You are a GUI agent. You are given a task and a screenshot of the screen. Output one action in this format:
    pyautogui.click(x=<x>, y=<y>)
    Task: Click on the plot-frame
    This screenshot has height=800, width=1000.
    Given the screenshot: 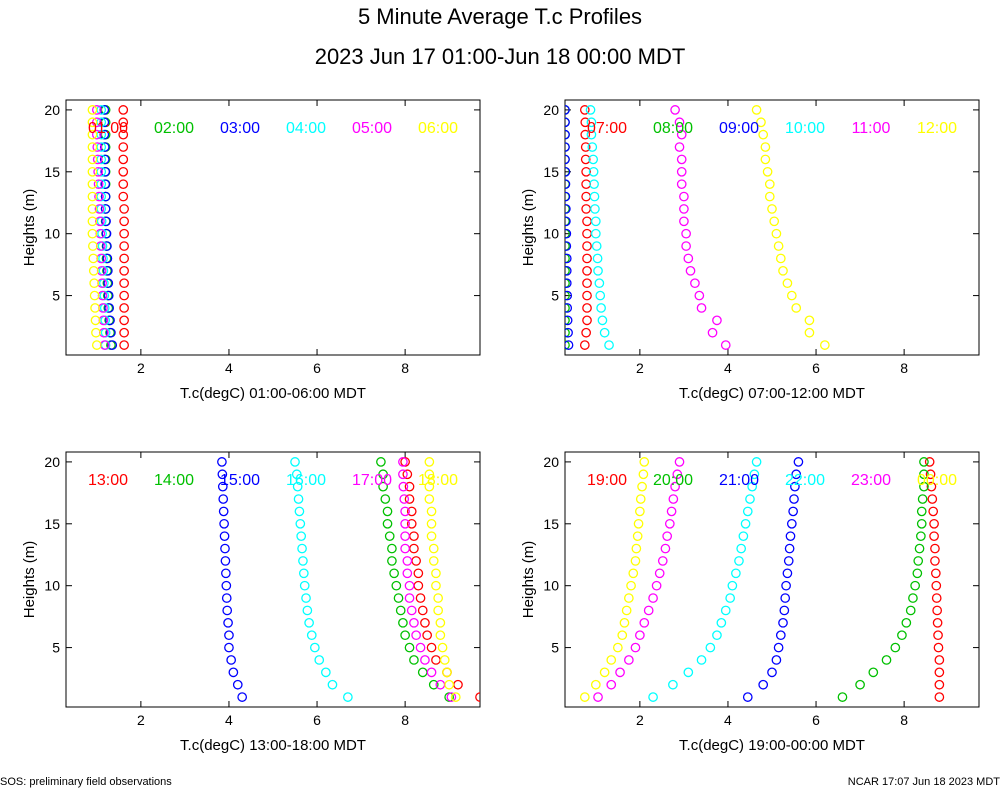 What is the action you would take?
    pyautogui.click(x=772, y=227)
    